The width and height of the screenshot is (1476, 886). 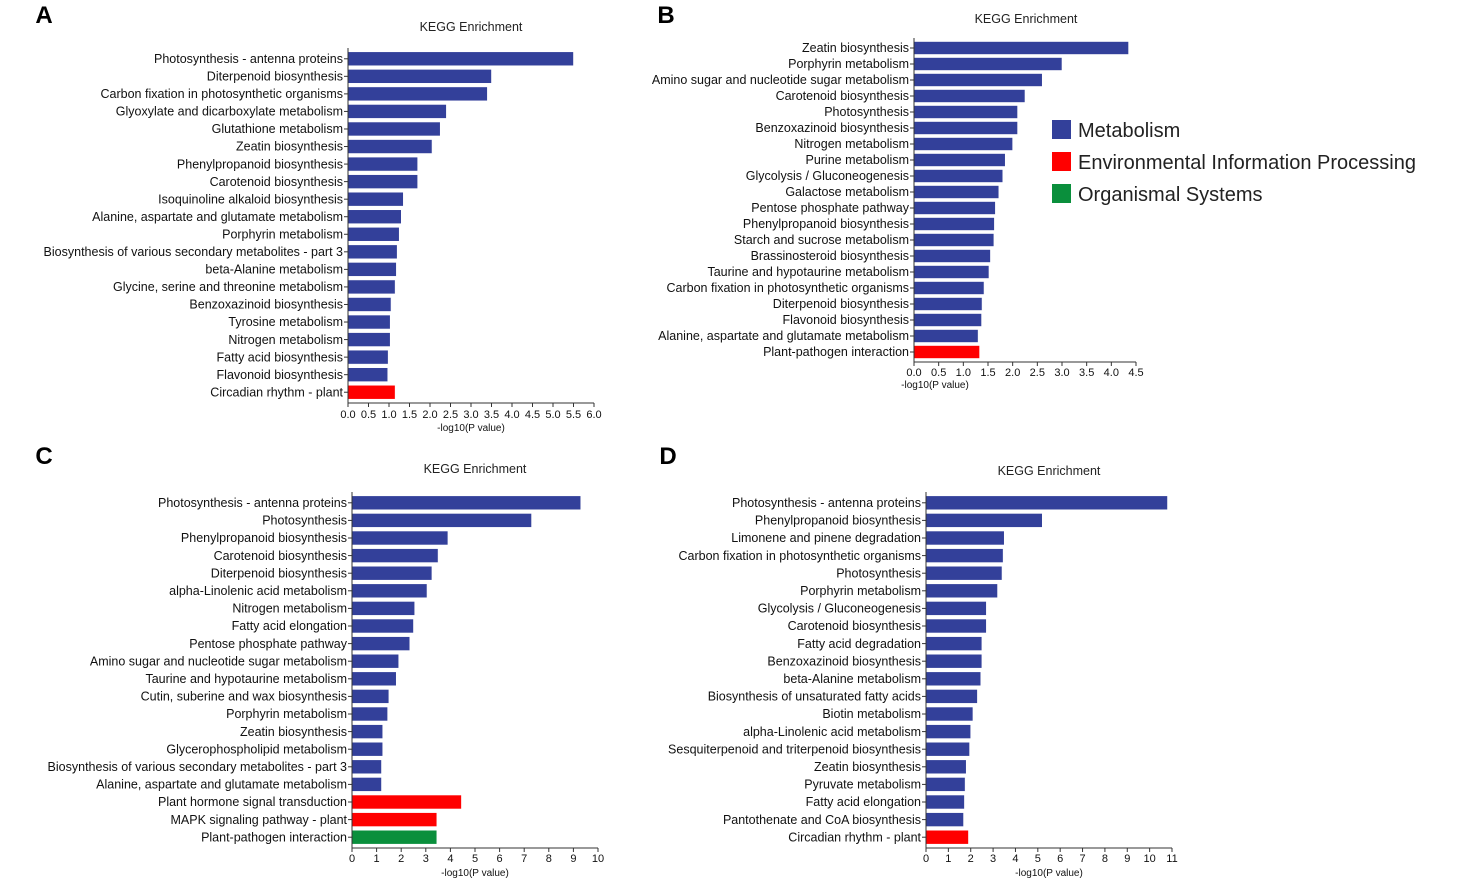 I want to click on x-tick-label: 2.5, so click(x=1037, y=373).